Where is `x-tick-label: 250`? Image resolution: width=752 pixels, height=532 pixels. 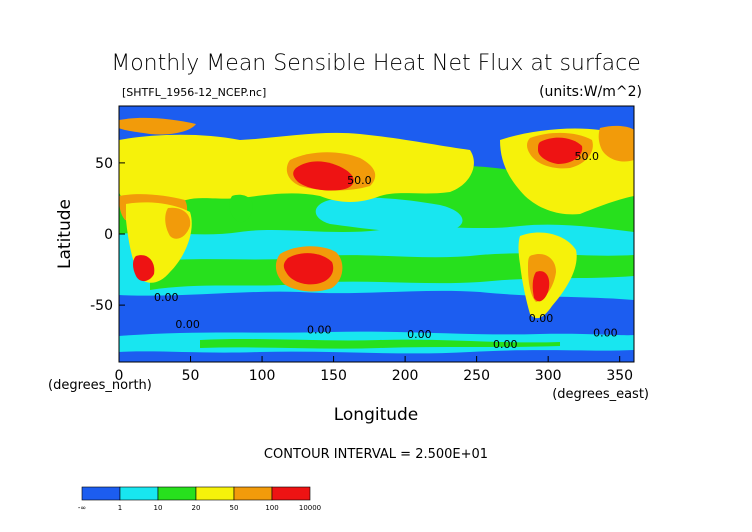
x-tick-label: 250 is located at coordinates (476, 376).